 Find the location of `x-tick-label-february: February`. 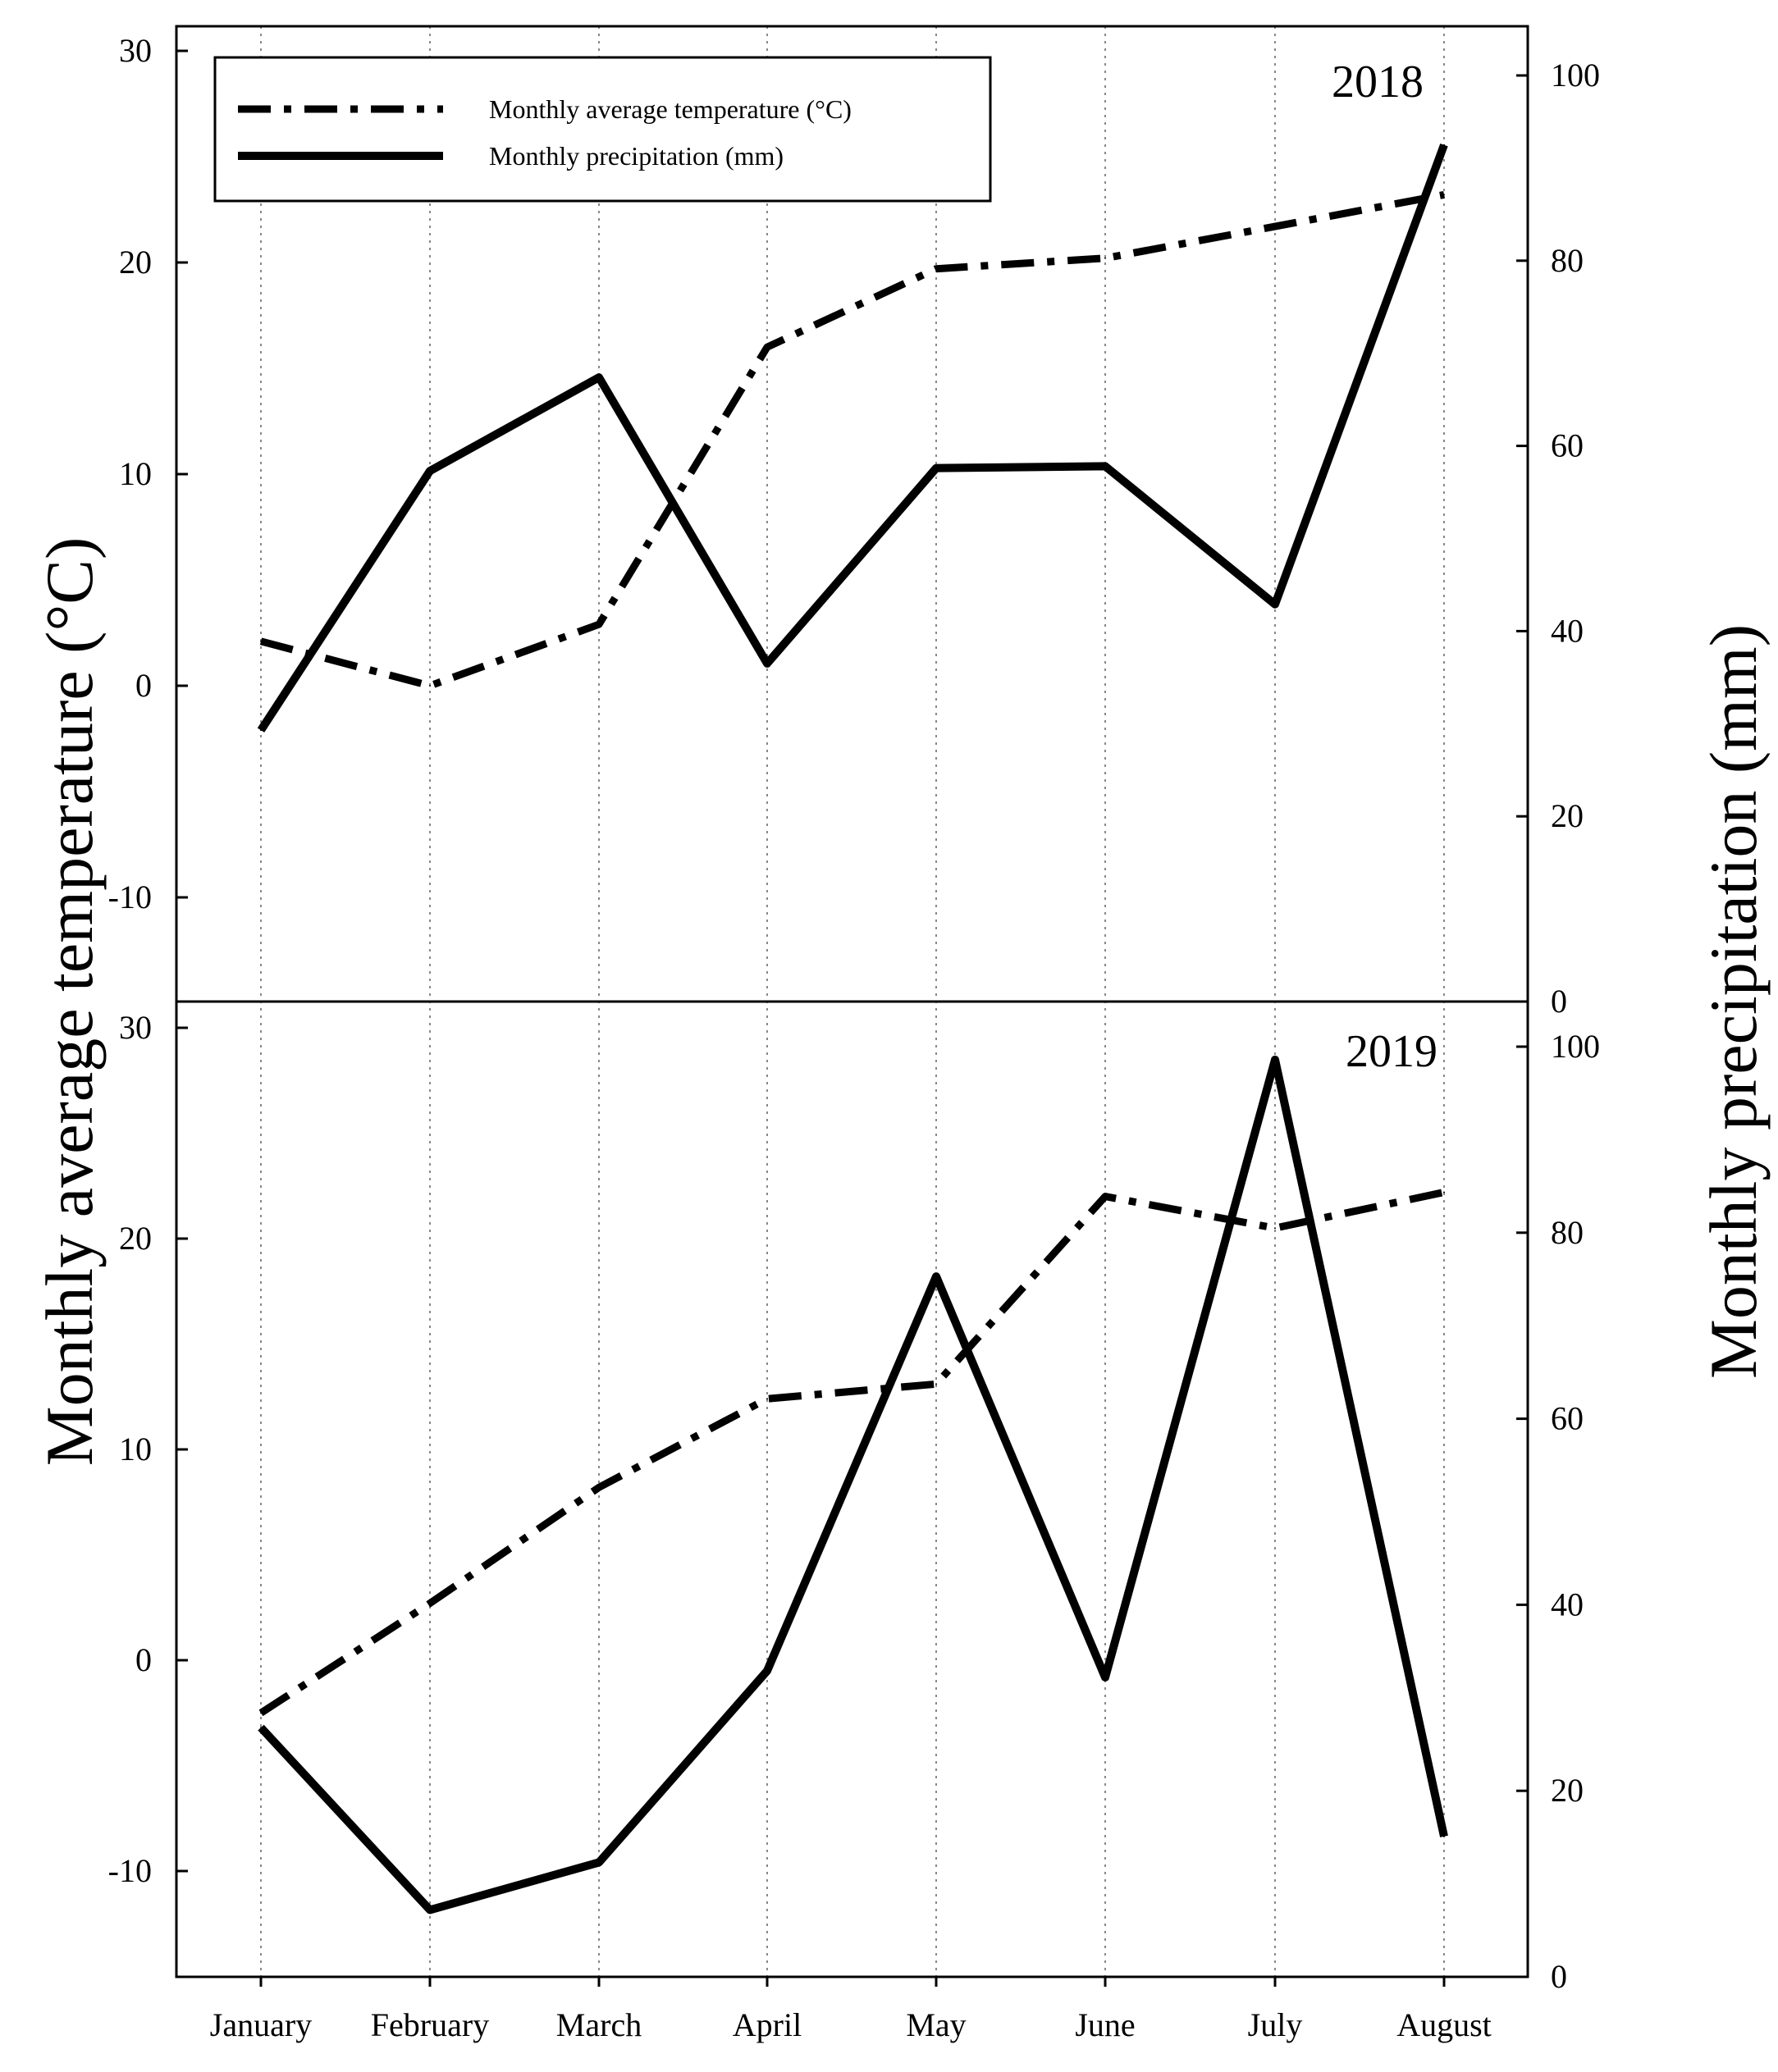

x-tick-label-february: February is located at coordinates (430, 2024).